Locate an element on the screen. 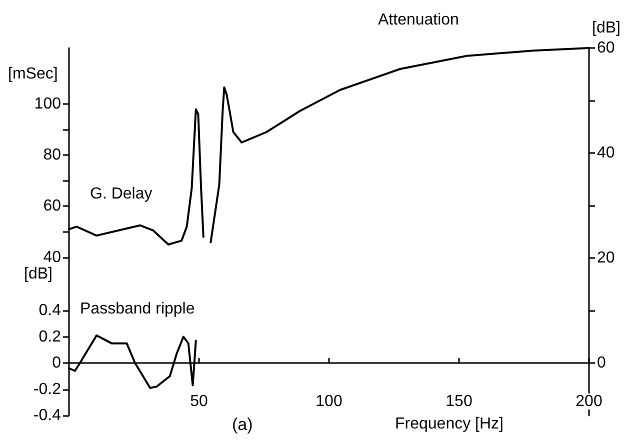 Image resolution: width=637 pixels, height=443 pixels. y-tick-label: 40 is located at coordinates (52, 257).